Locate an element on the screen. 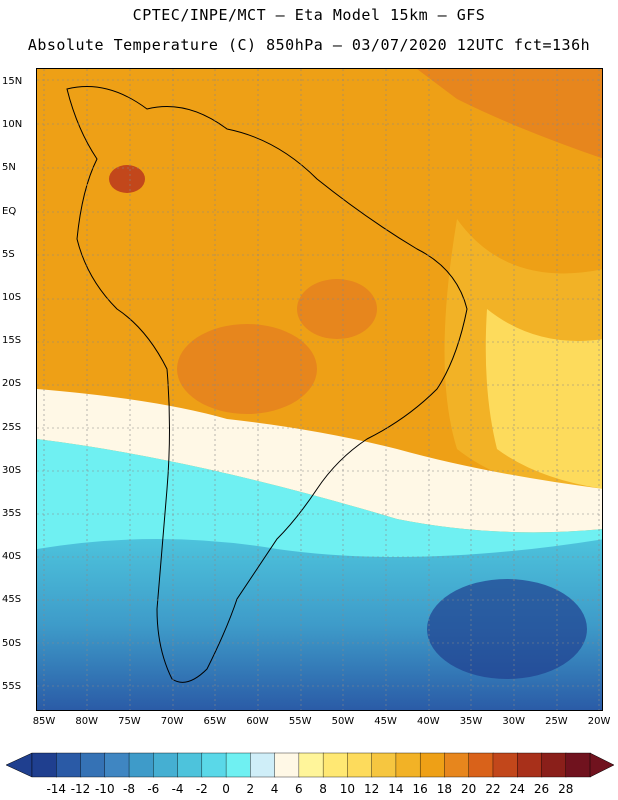  colorbar-tick-label: 12 is located at coordinates (372, 789).